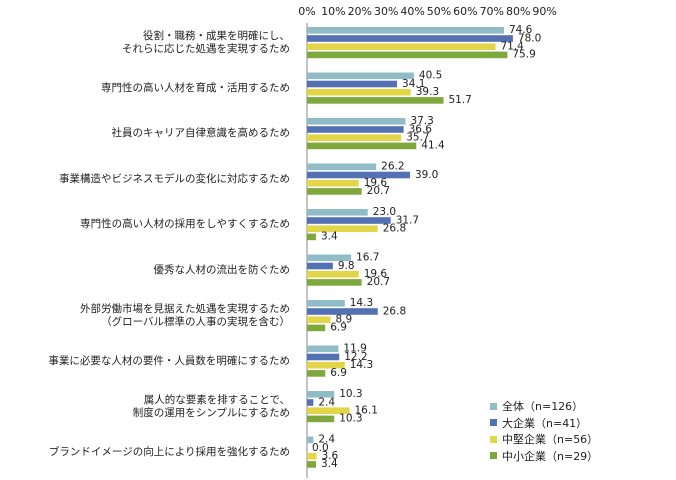  What do you see at coordinates (216, 35) in the screenshot?
I see `category-label-line: 役割・職務・成果を明確にし、` at bounding box center [216, 35].